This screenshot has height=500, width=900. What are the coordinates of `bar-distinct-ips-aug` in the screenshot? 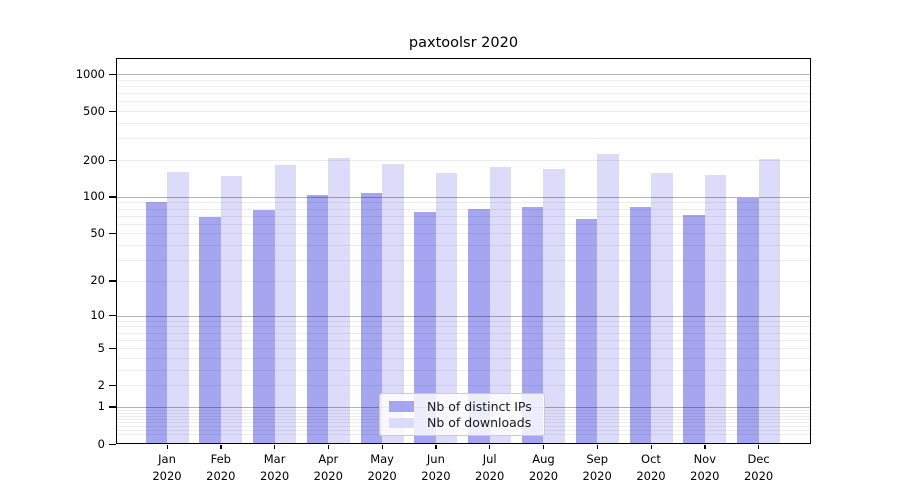 It's located at (532, 325).